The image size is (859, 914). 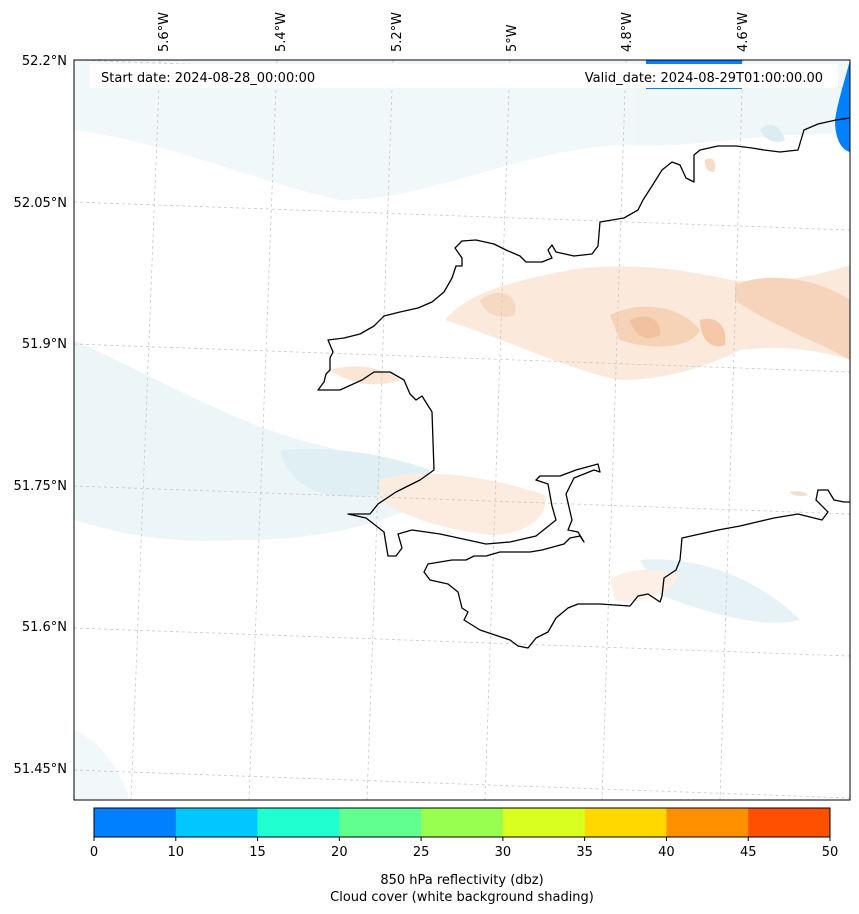 I want to click on colorbar-tick-label: 50, so click(x=830, y=852).